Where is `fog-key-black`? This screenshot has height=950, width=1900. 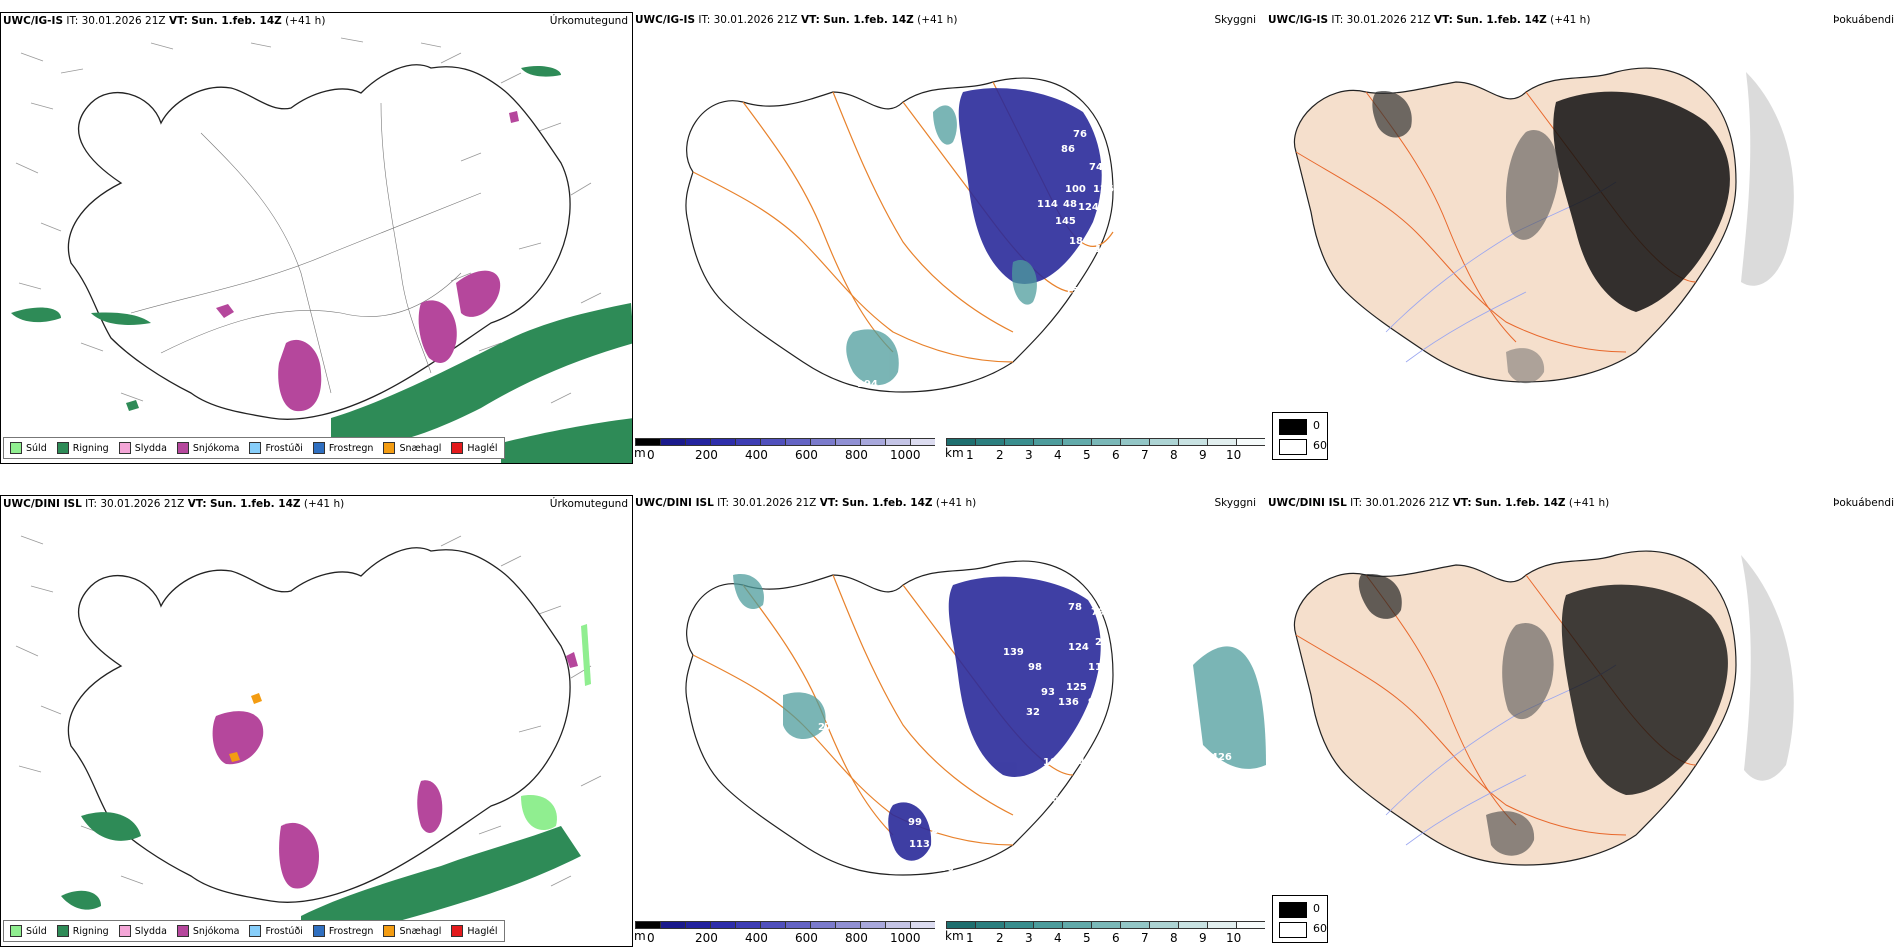 fog-key-black is located at coordinates (1293, 427).